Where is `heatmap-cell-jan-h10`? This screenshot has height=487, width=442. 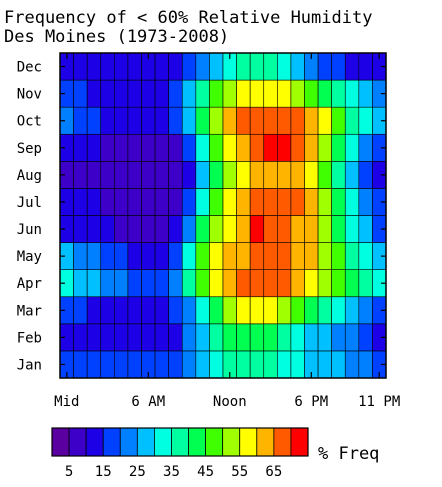 heatmap-cell-jan-h10 is located at coordinates (202, 364).